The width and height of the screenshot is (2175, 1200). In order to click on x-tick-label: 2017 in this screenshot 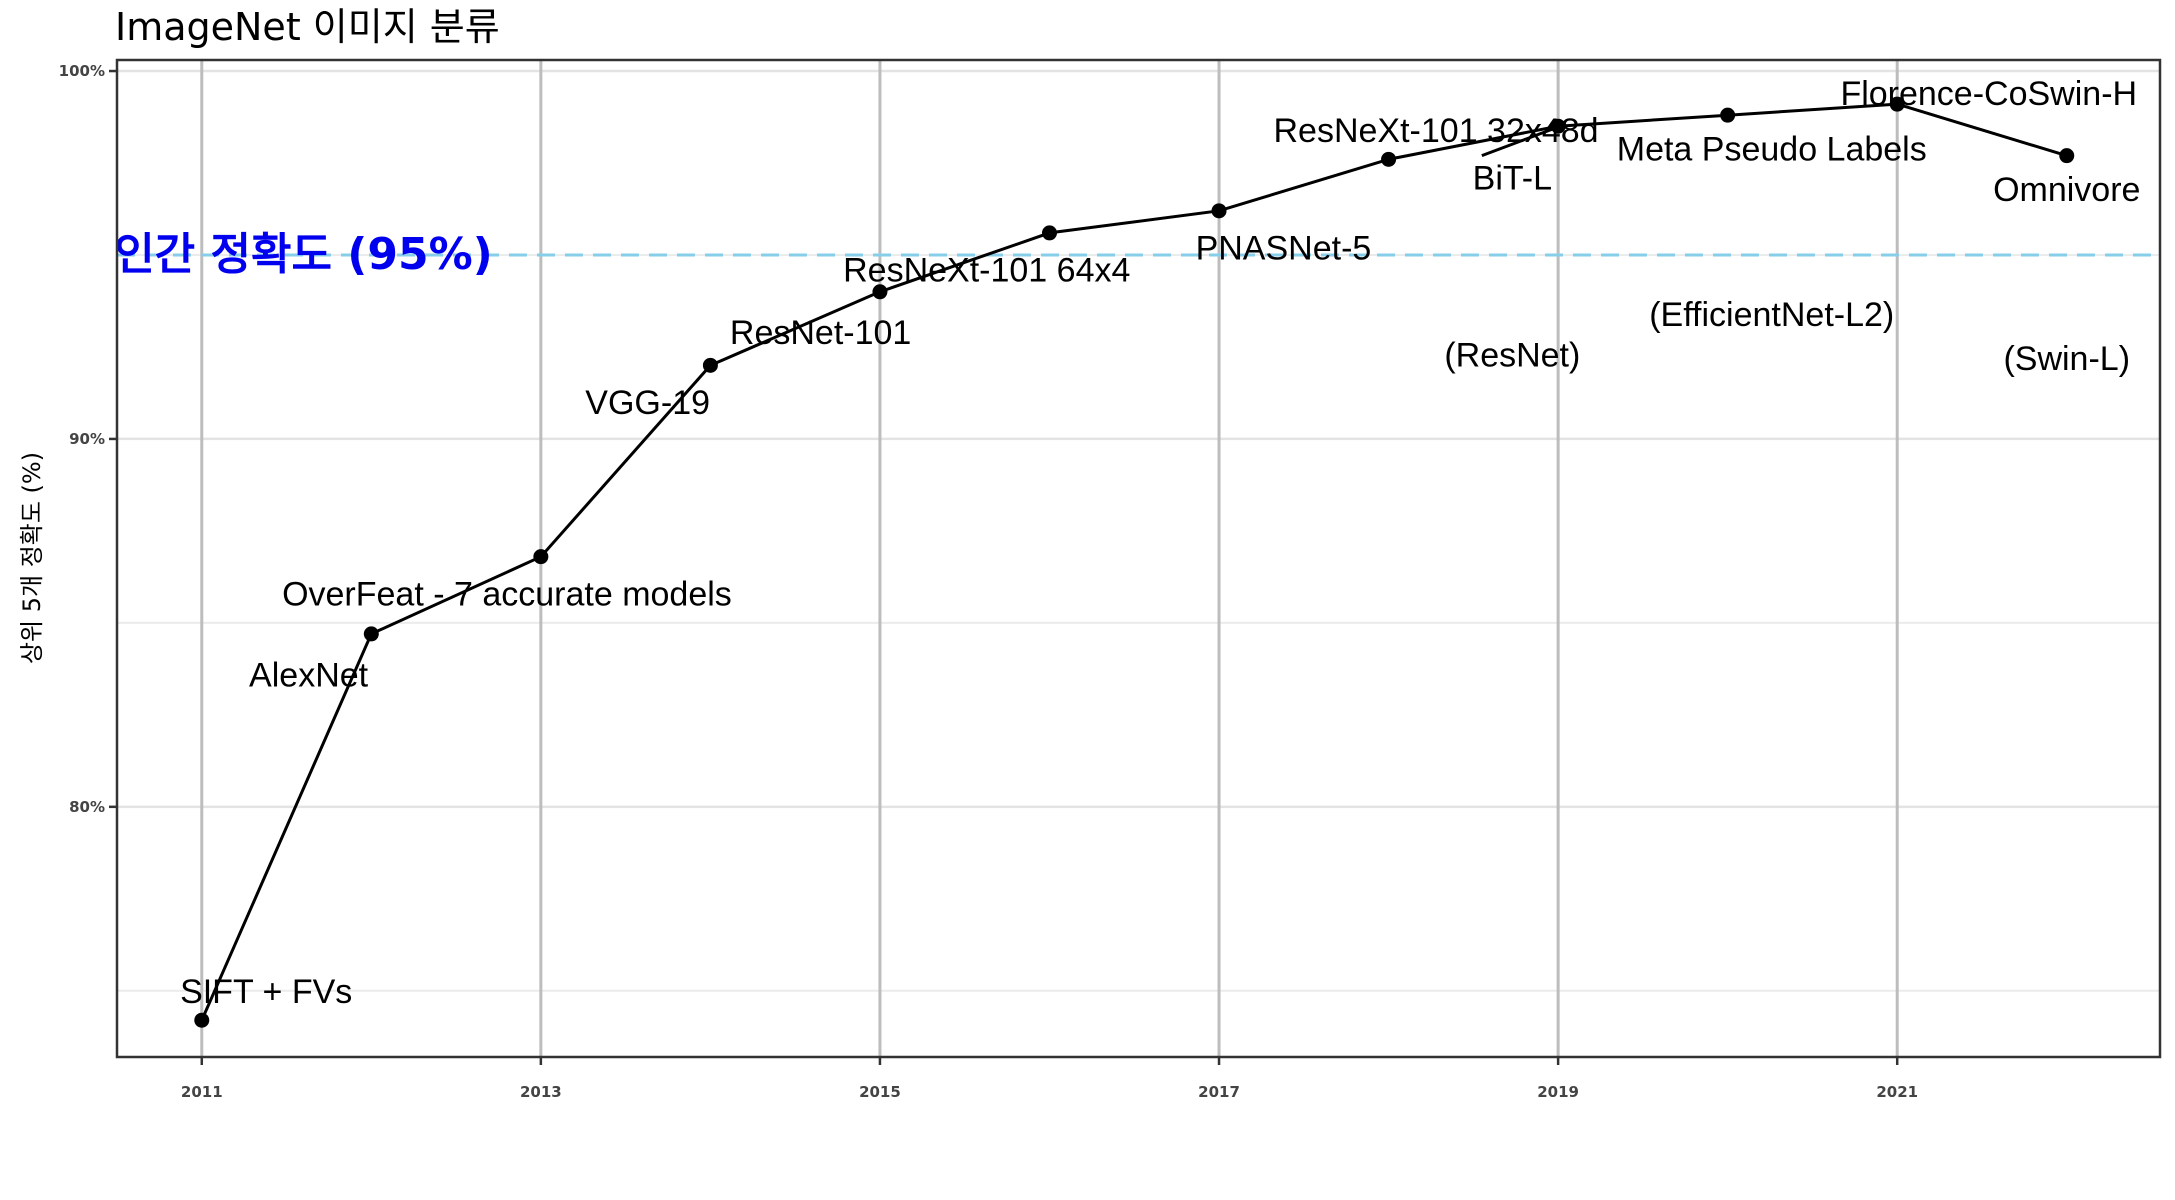, I will do `click(1219, 1092)`.